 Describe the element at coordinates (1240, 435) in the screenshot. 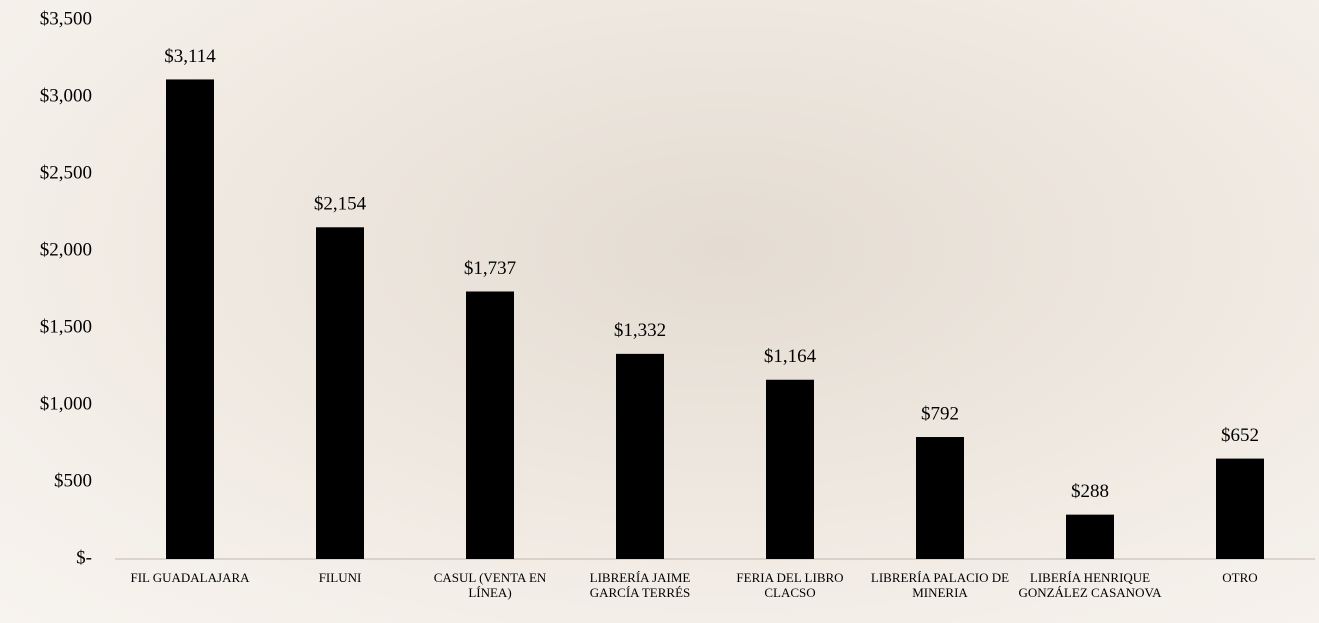

I see `value-label: $652` at that location.